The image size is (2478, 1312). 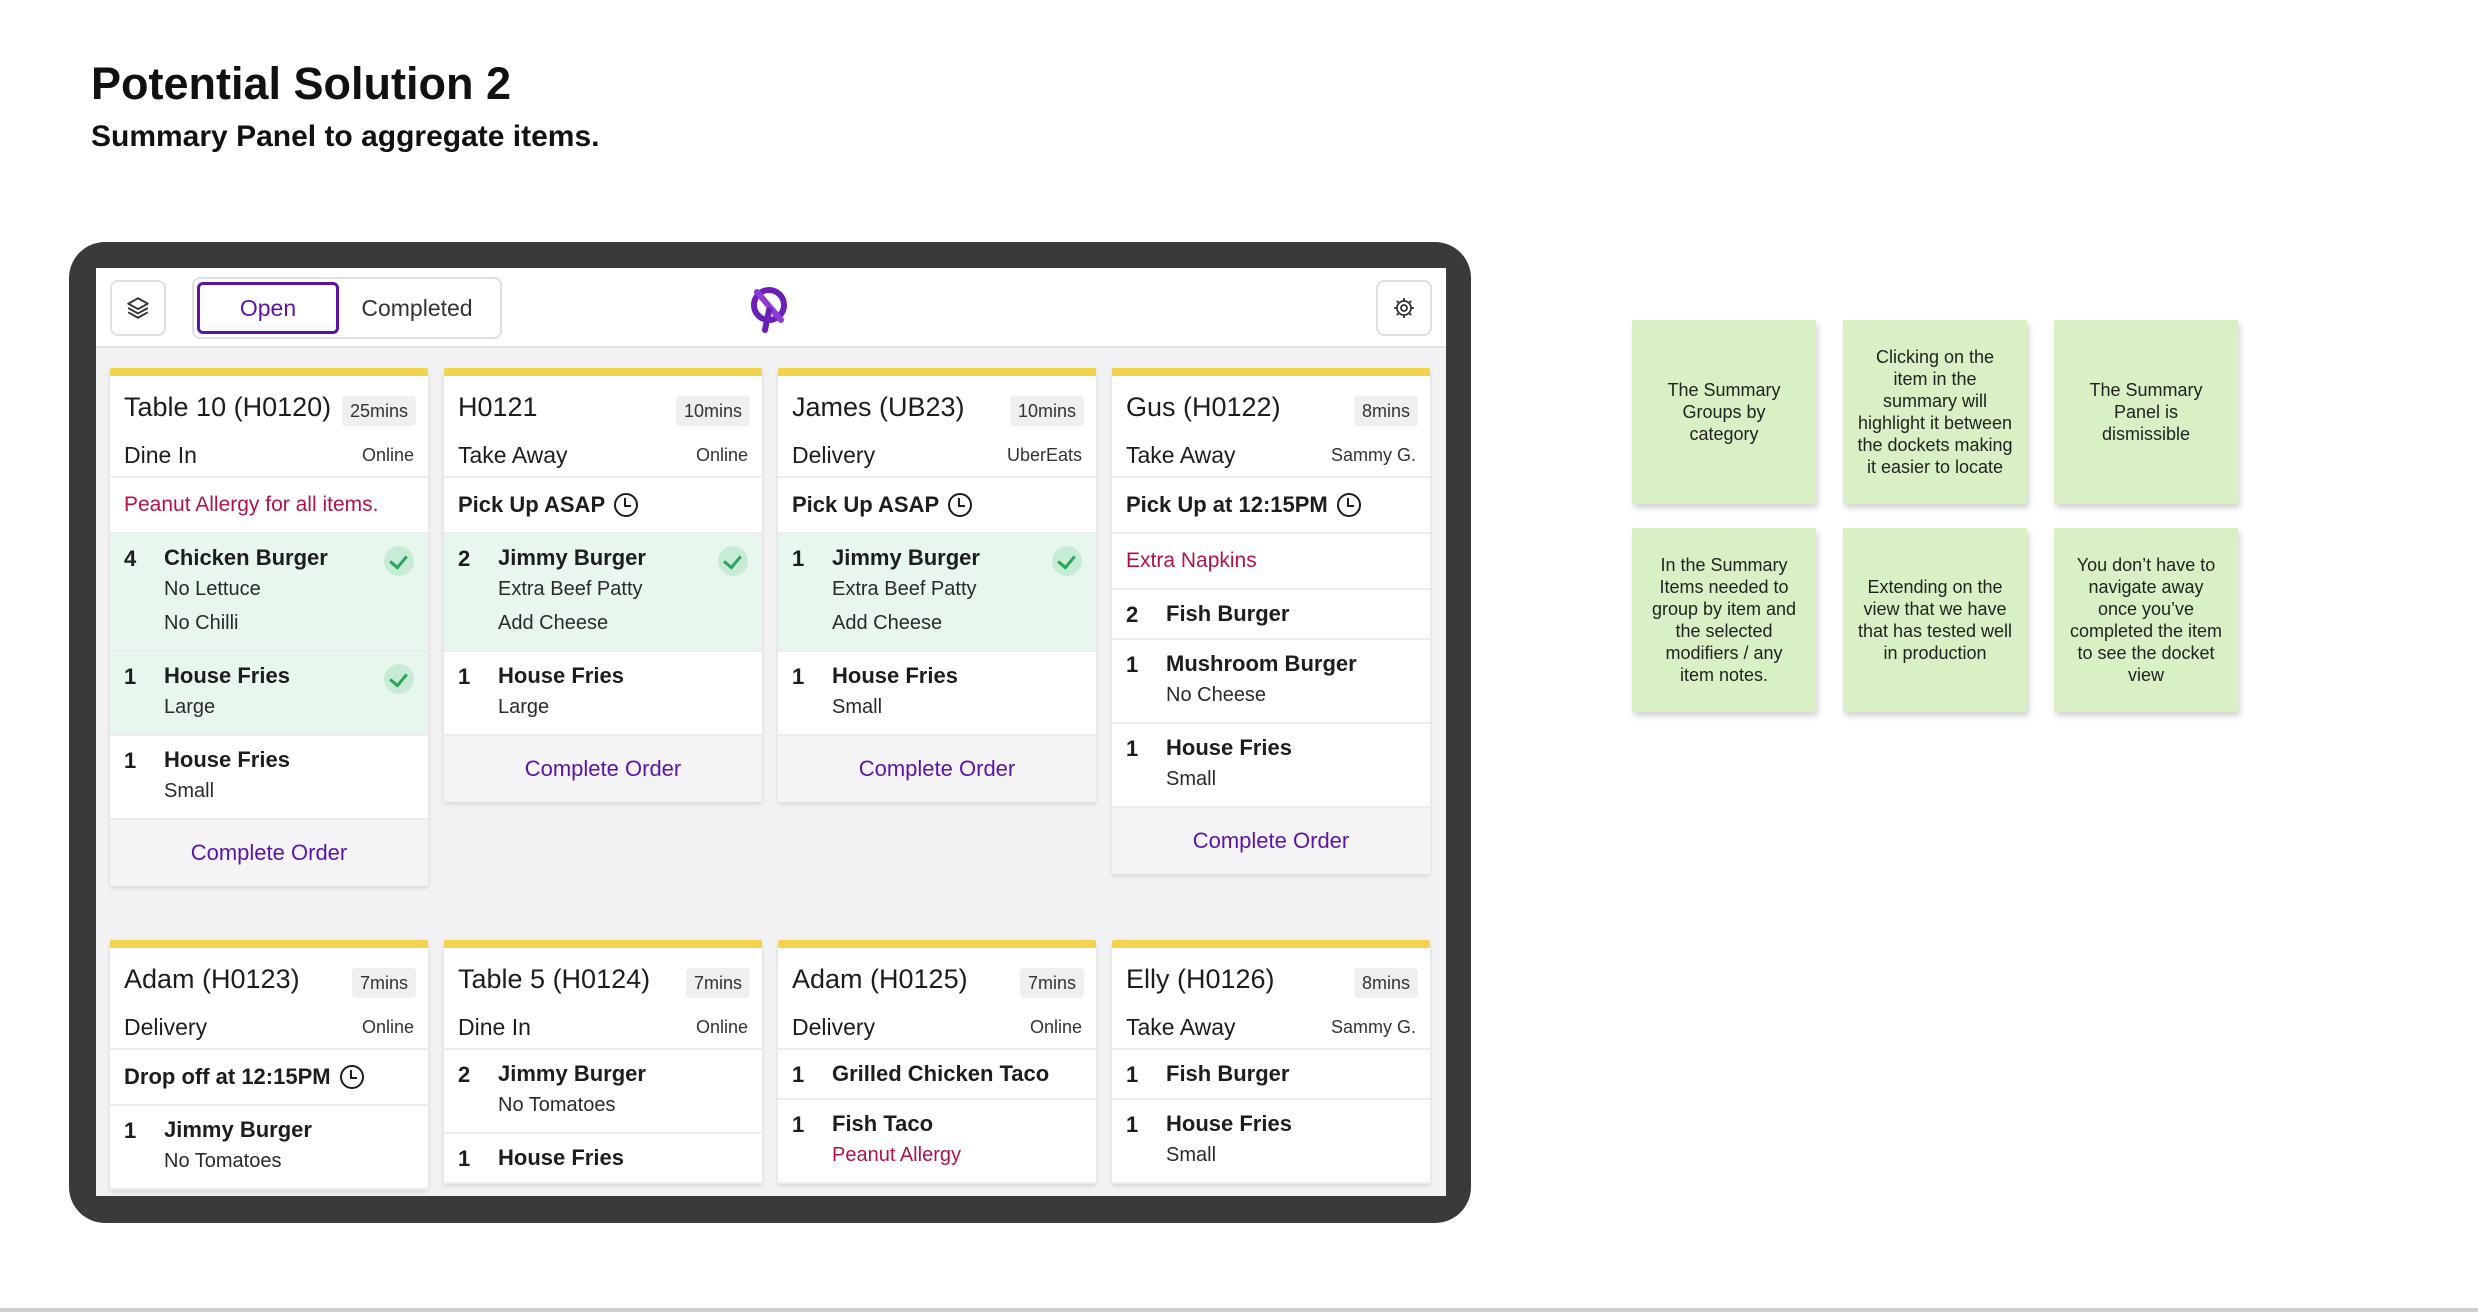 I want to click on tab-completed: Completed, so click(x=417, y=307).